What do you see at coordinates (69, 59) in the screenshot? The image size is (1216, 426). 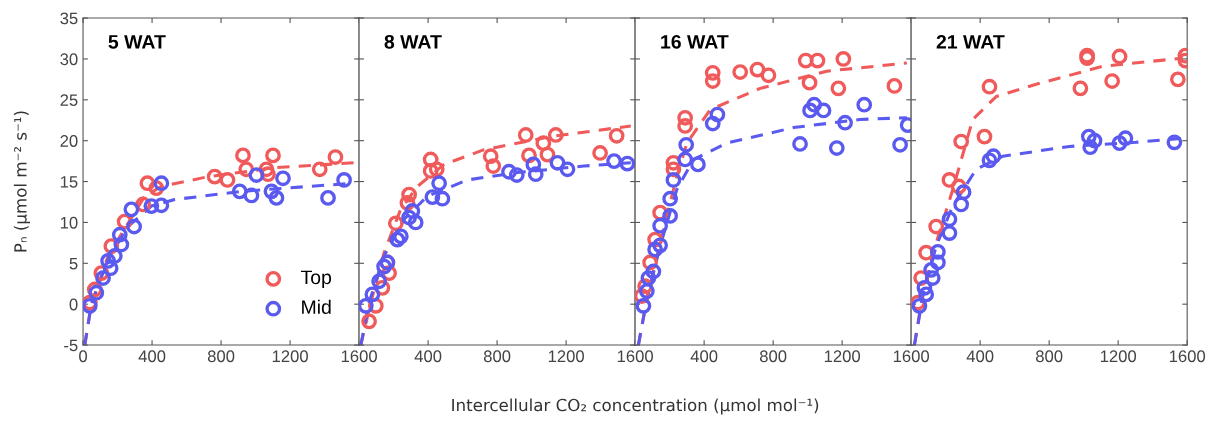 I see `y-tick-label: 30` at bounding box center [69, 59].